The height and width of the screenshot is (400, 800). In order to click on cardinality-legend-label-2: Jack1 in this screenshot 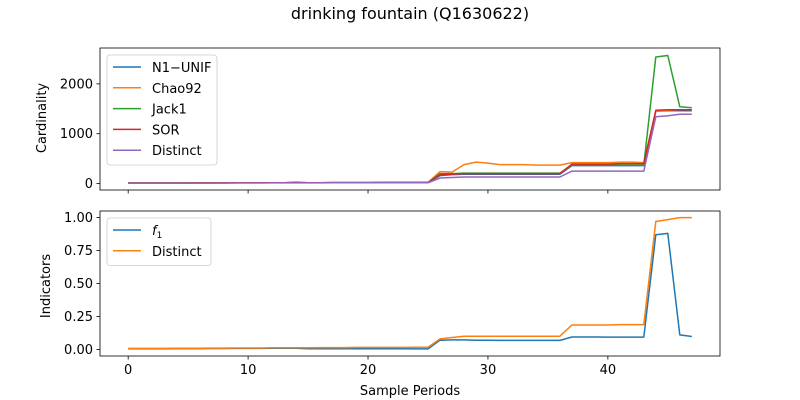, I will do `click(169, 110)`.